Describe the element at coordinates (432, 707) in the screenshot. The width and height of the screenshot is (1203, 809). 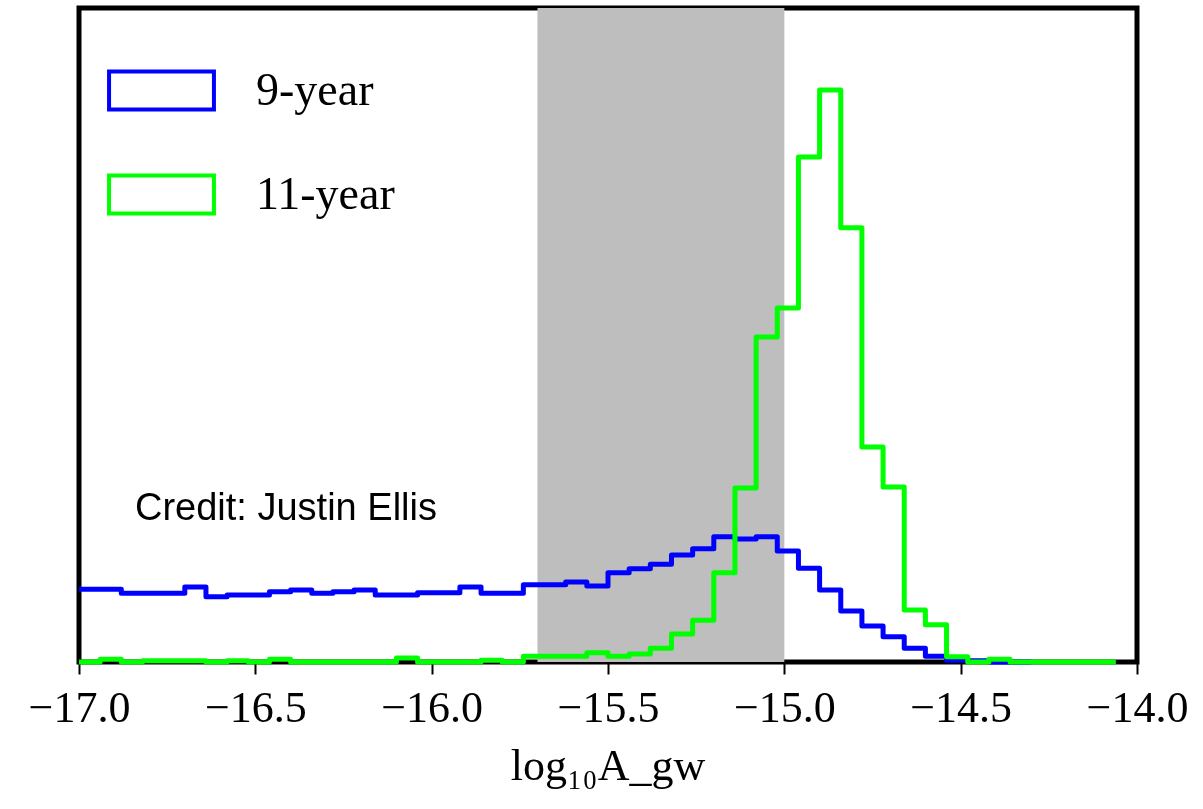
I see `x-tick-label: −16.0` at that location.